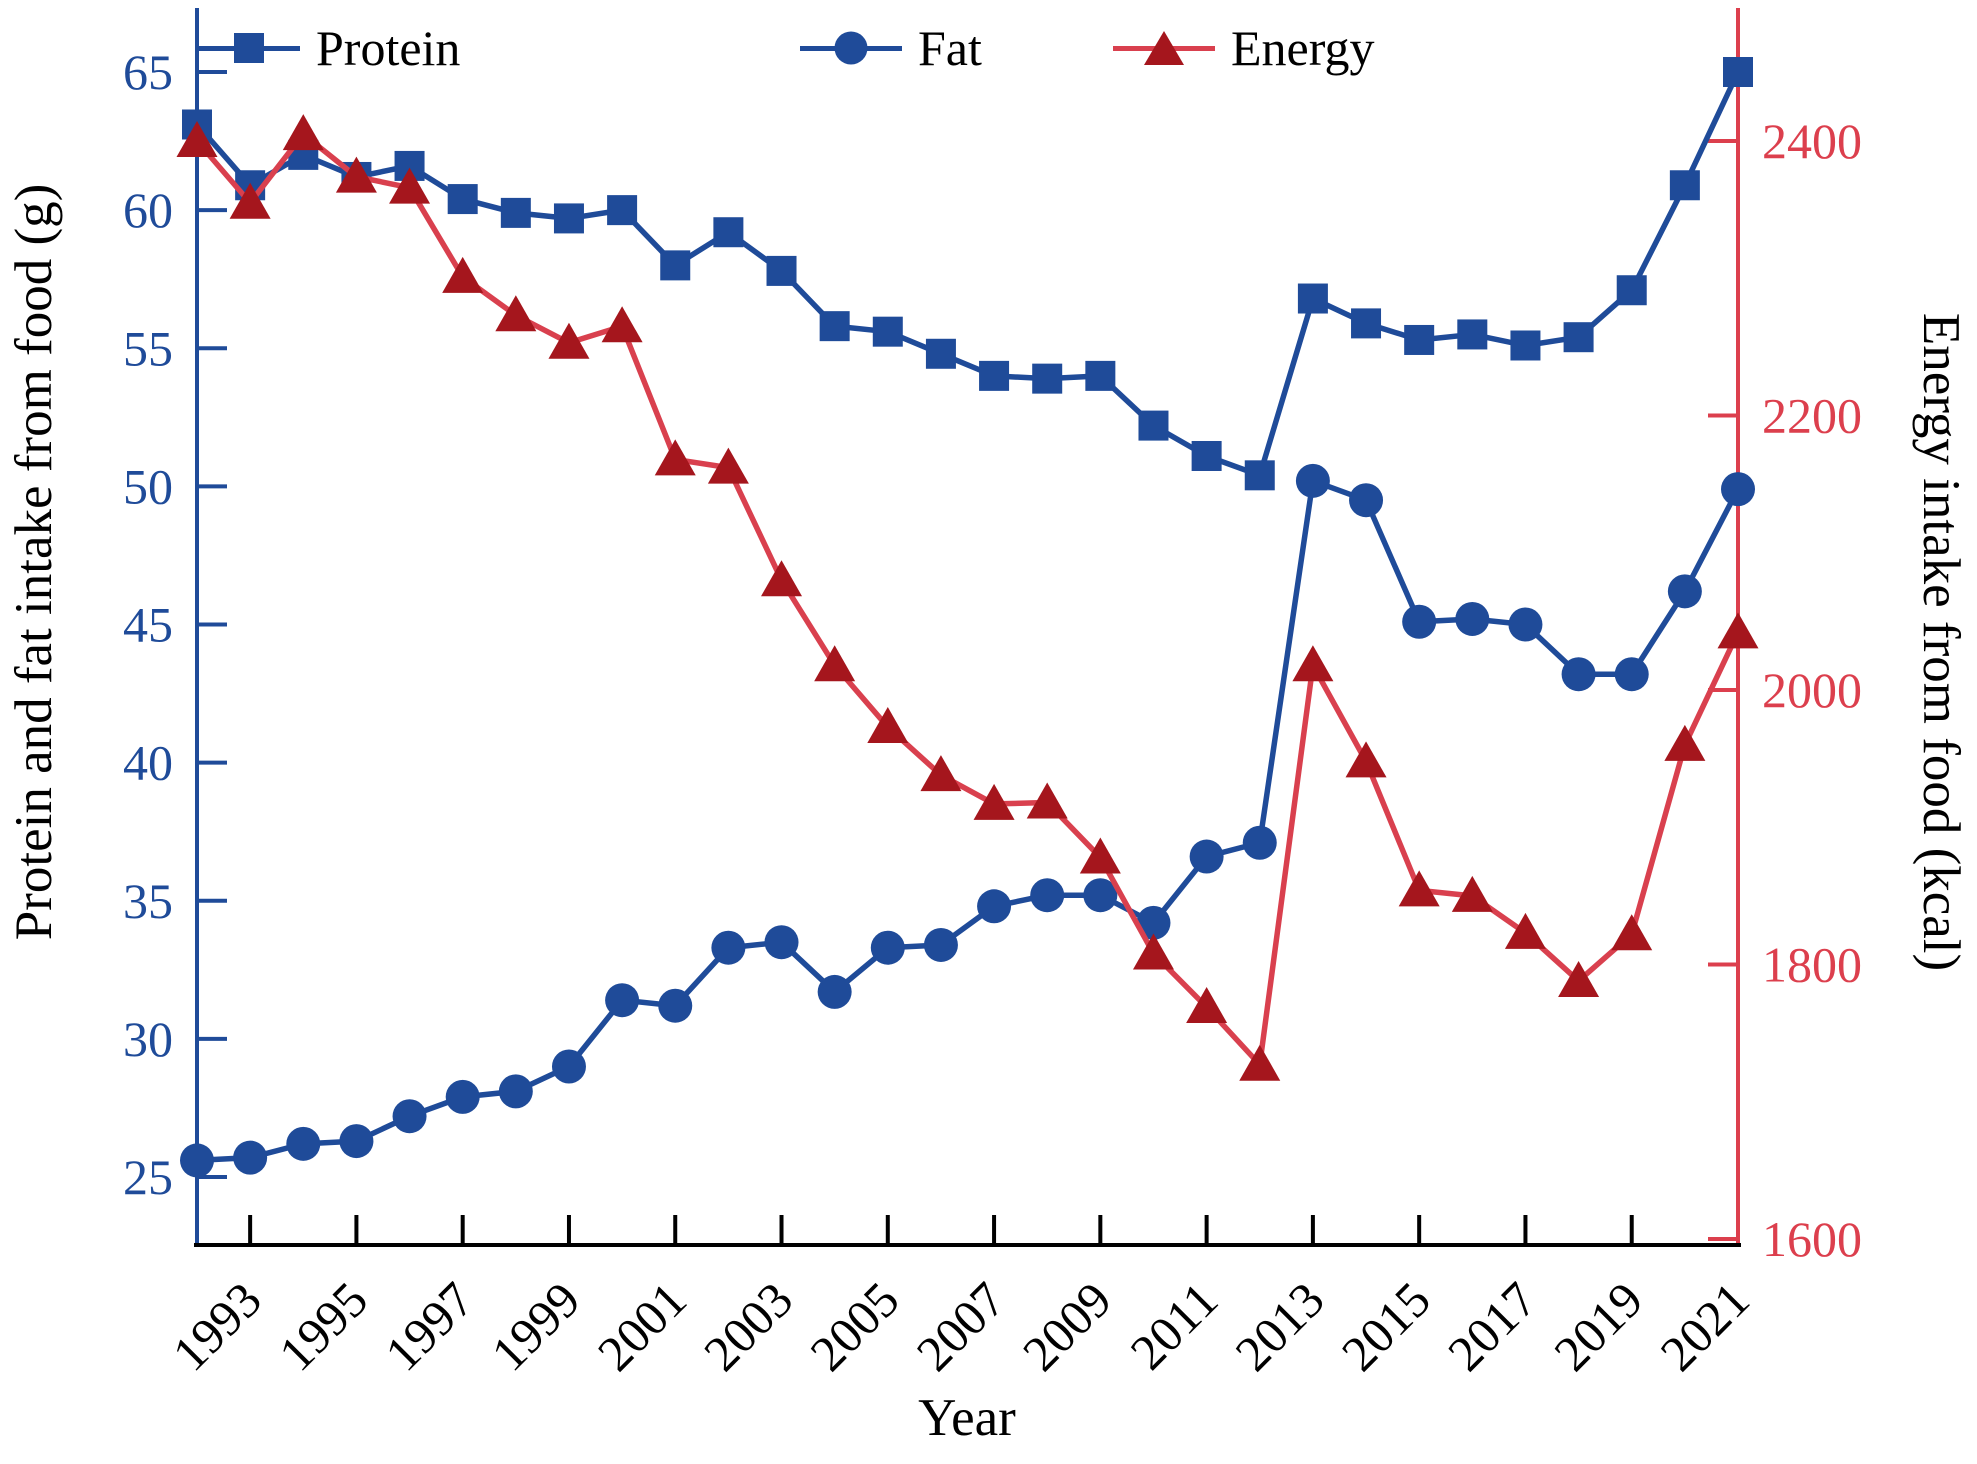  I want to click on x-tick-label: 1995, so click(323, 1326).